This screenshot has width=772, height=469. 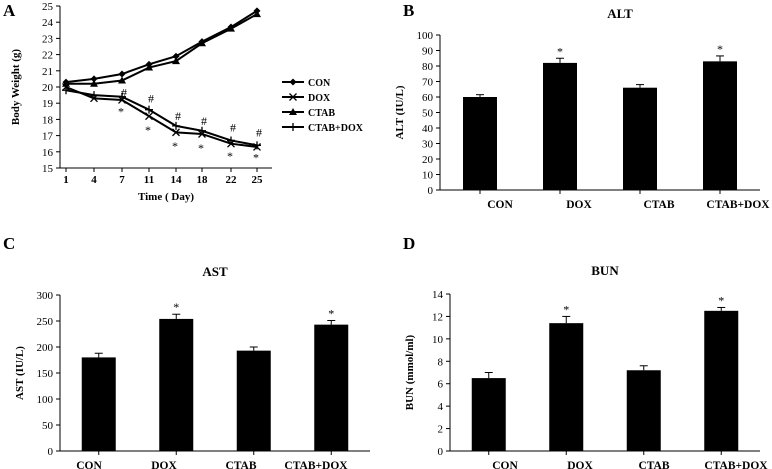 What do you see at coordinates (161, 117) in the screenshot?
I see `series-line-dox` at bounding box center [161, 117].